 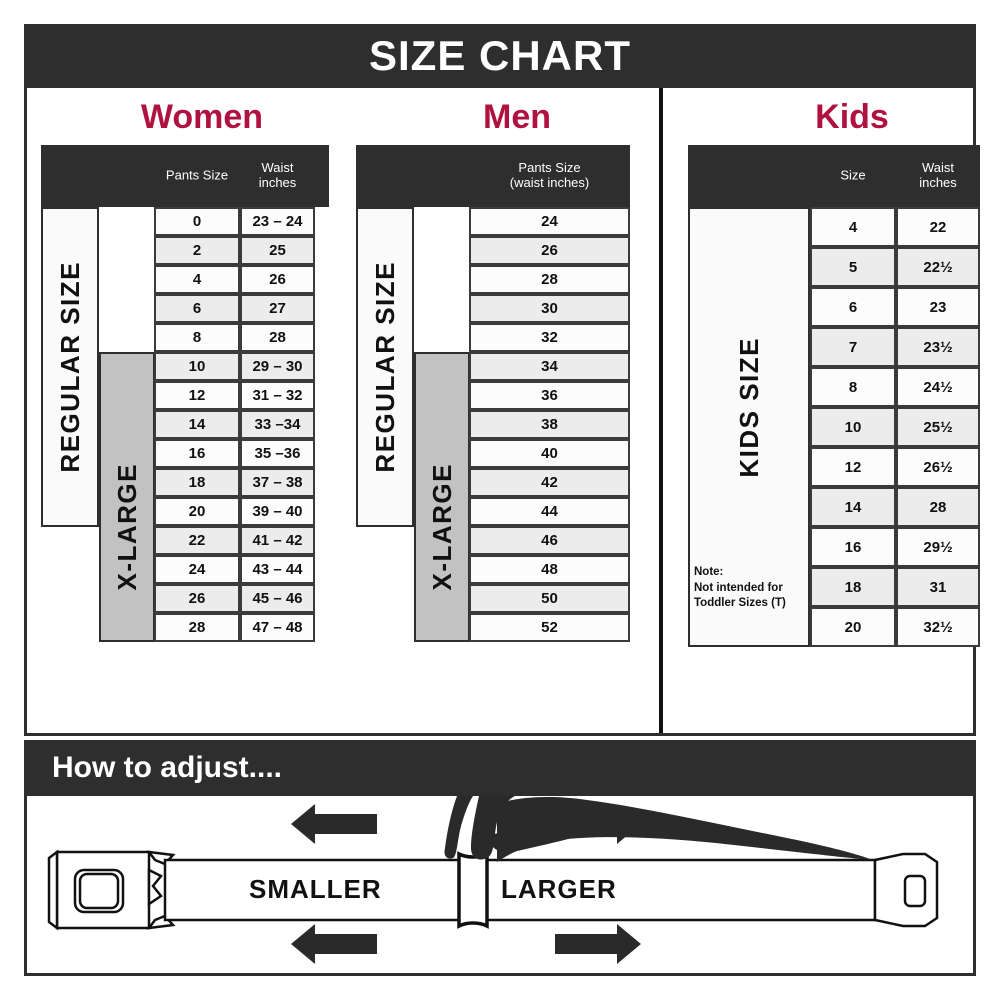 I want to click on women-cell: 27, so click(x=277, y=308).